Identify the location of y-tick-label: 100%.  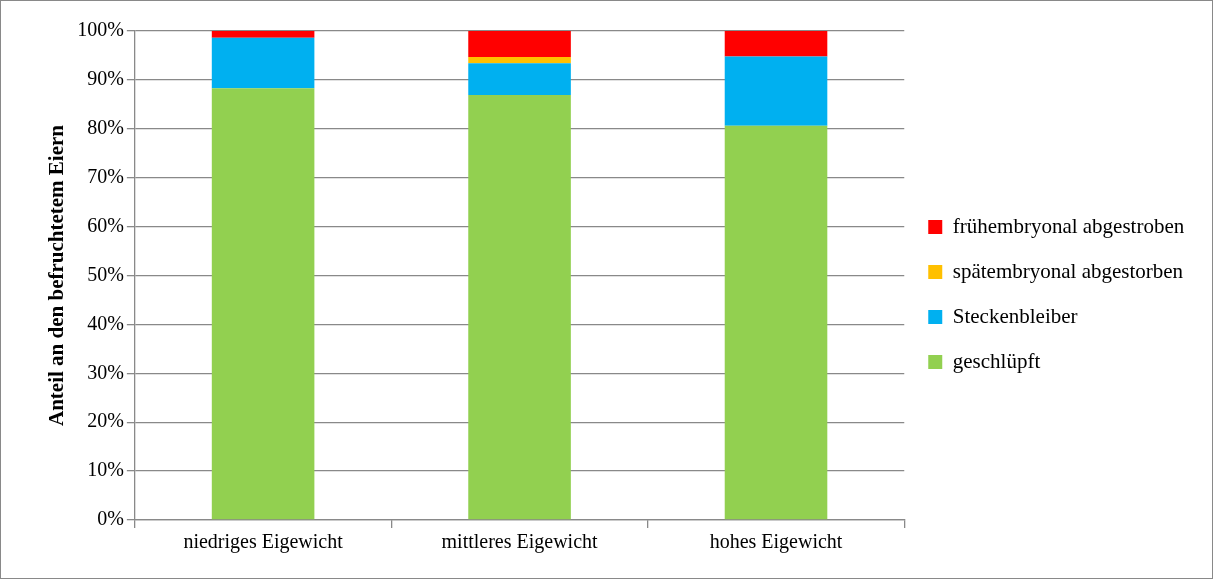
(100, 29).